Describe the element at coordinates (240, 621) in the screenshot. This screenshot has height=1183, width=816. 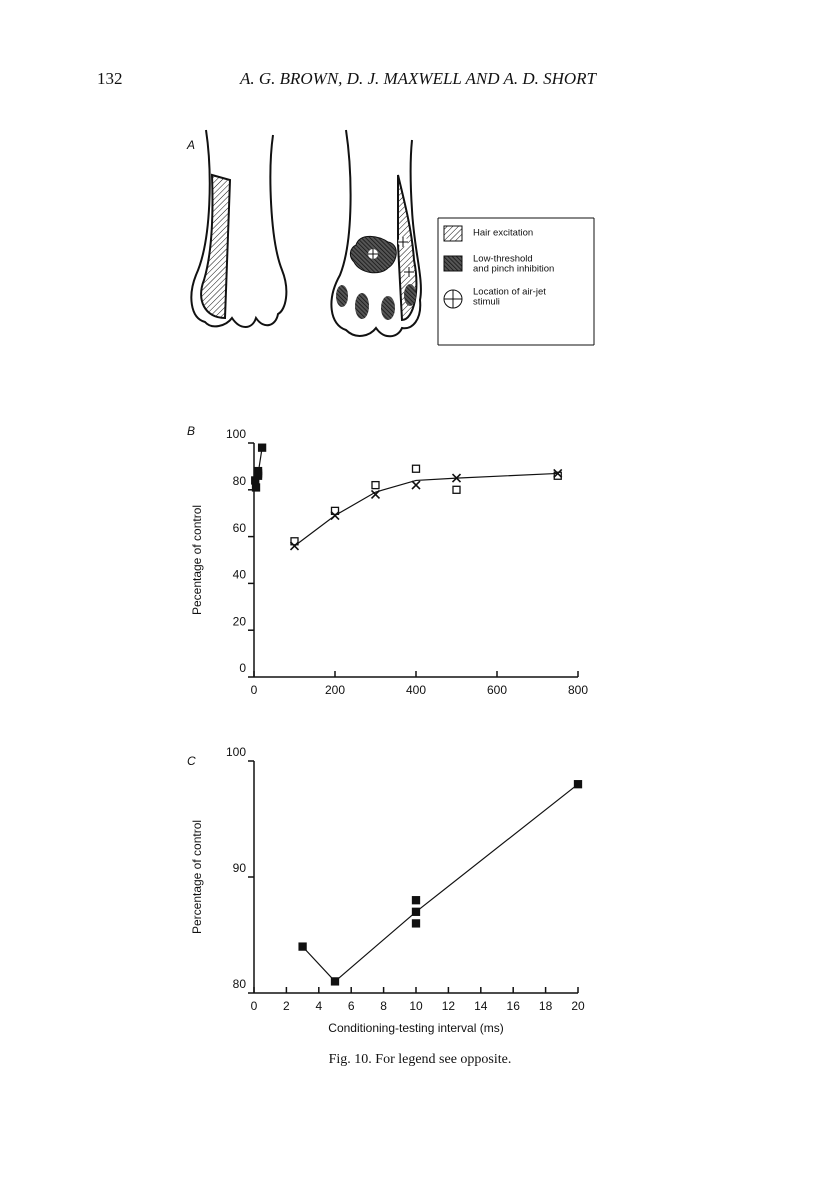
I see `y-tick-label: 20` at that location.